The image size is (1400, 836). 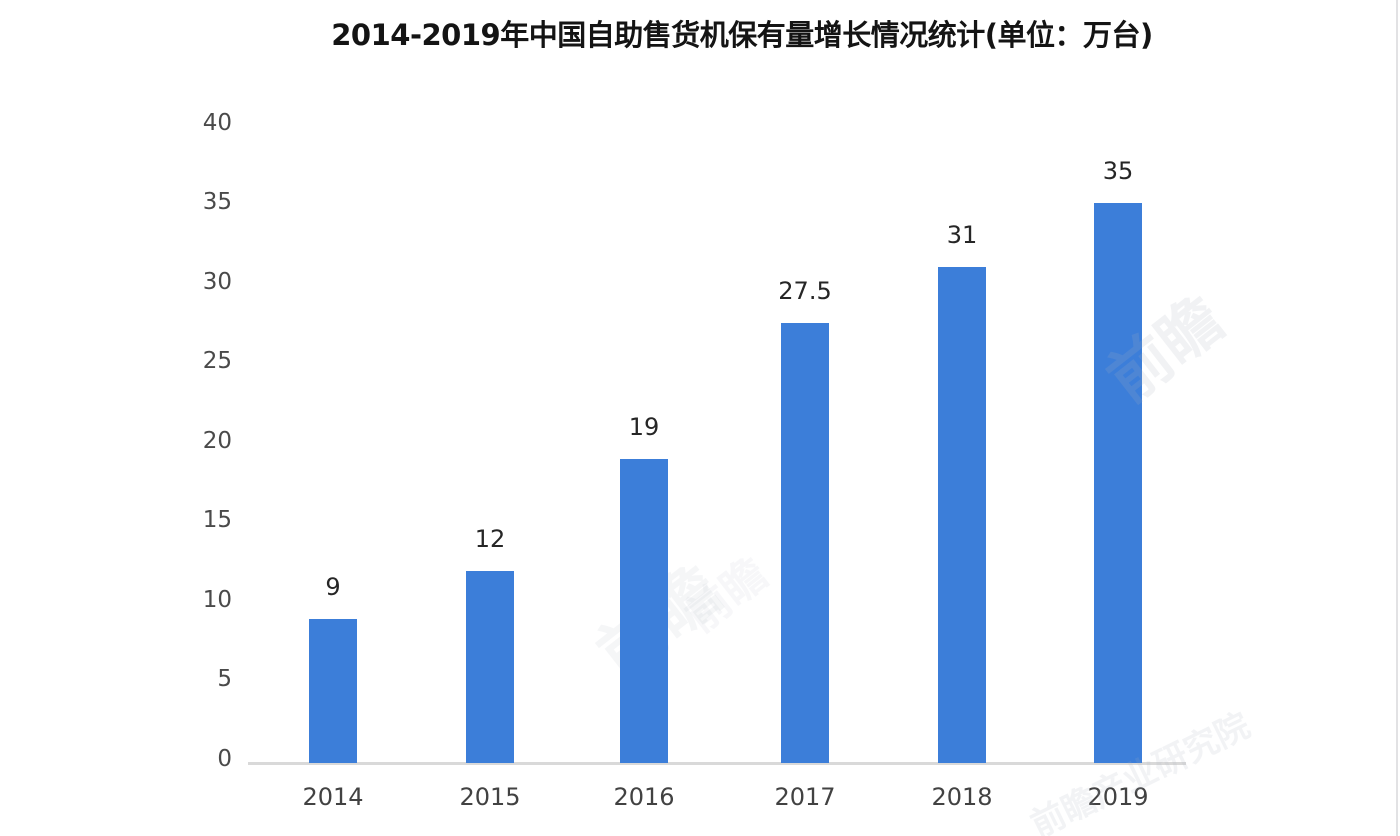 I want to click on y-tick-label: 30, so click(x=217, y=282).